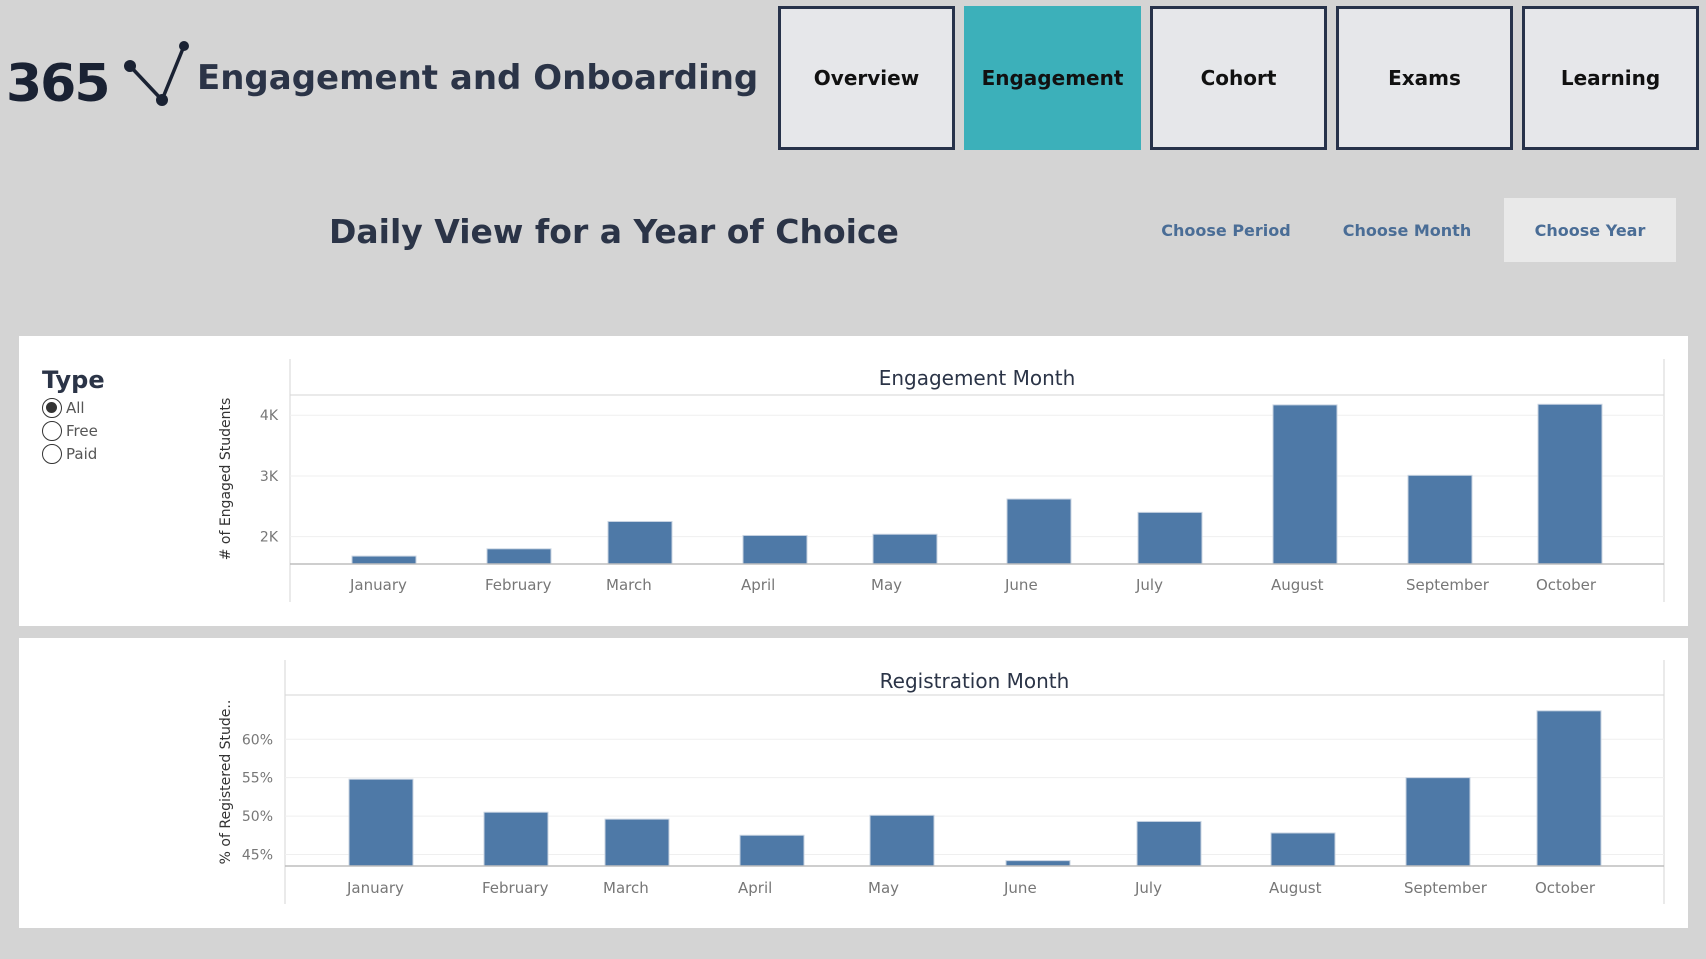 The width and height of the screenshot is (1706, 959). Describe the element at coordinates (384, 560) in the screenshot. I see `engagement-bar-january` at that location.